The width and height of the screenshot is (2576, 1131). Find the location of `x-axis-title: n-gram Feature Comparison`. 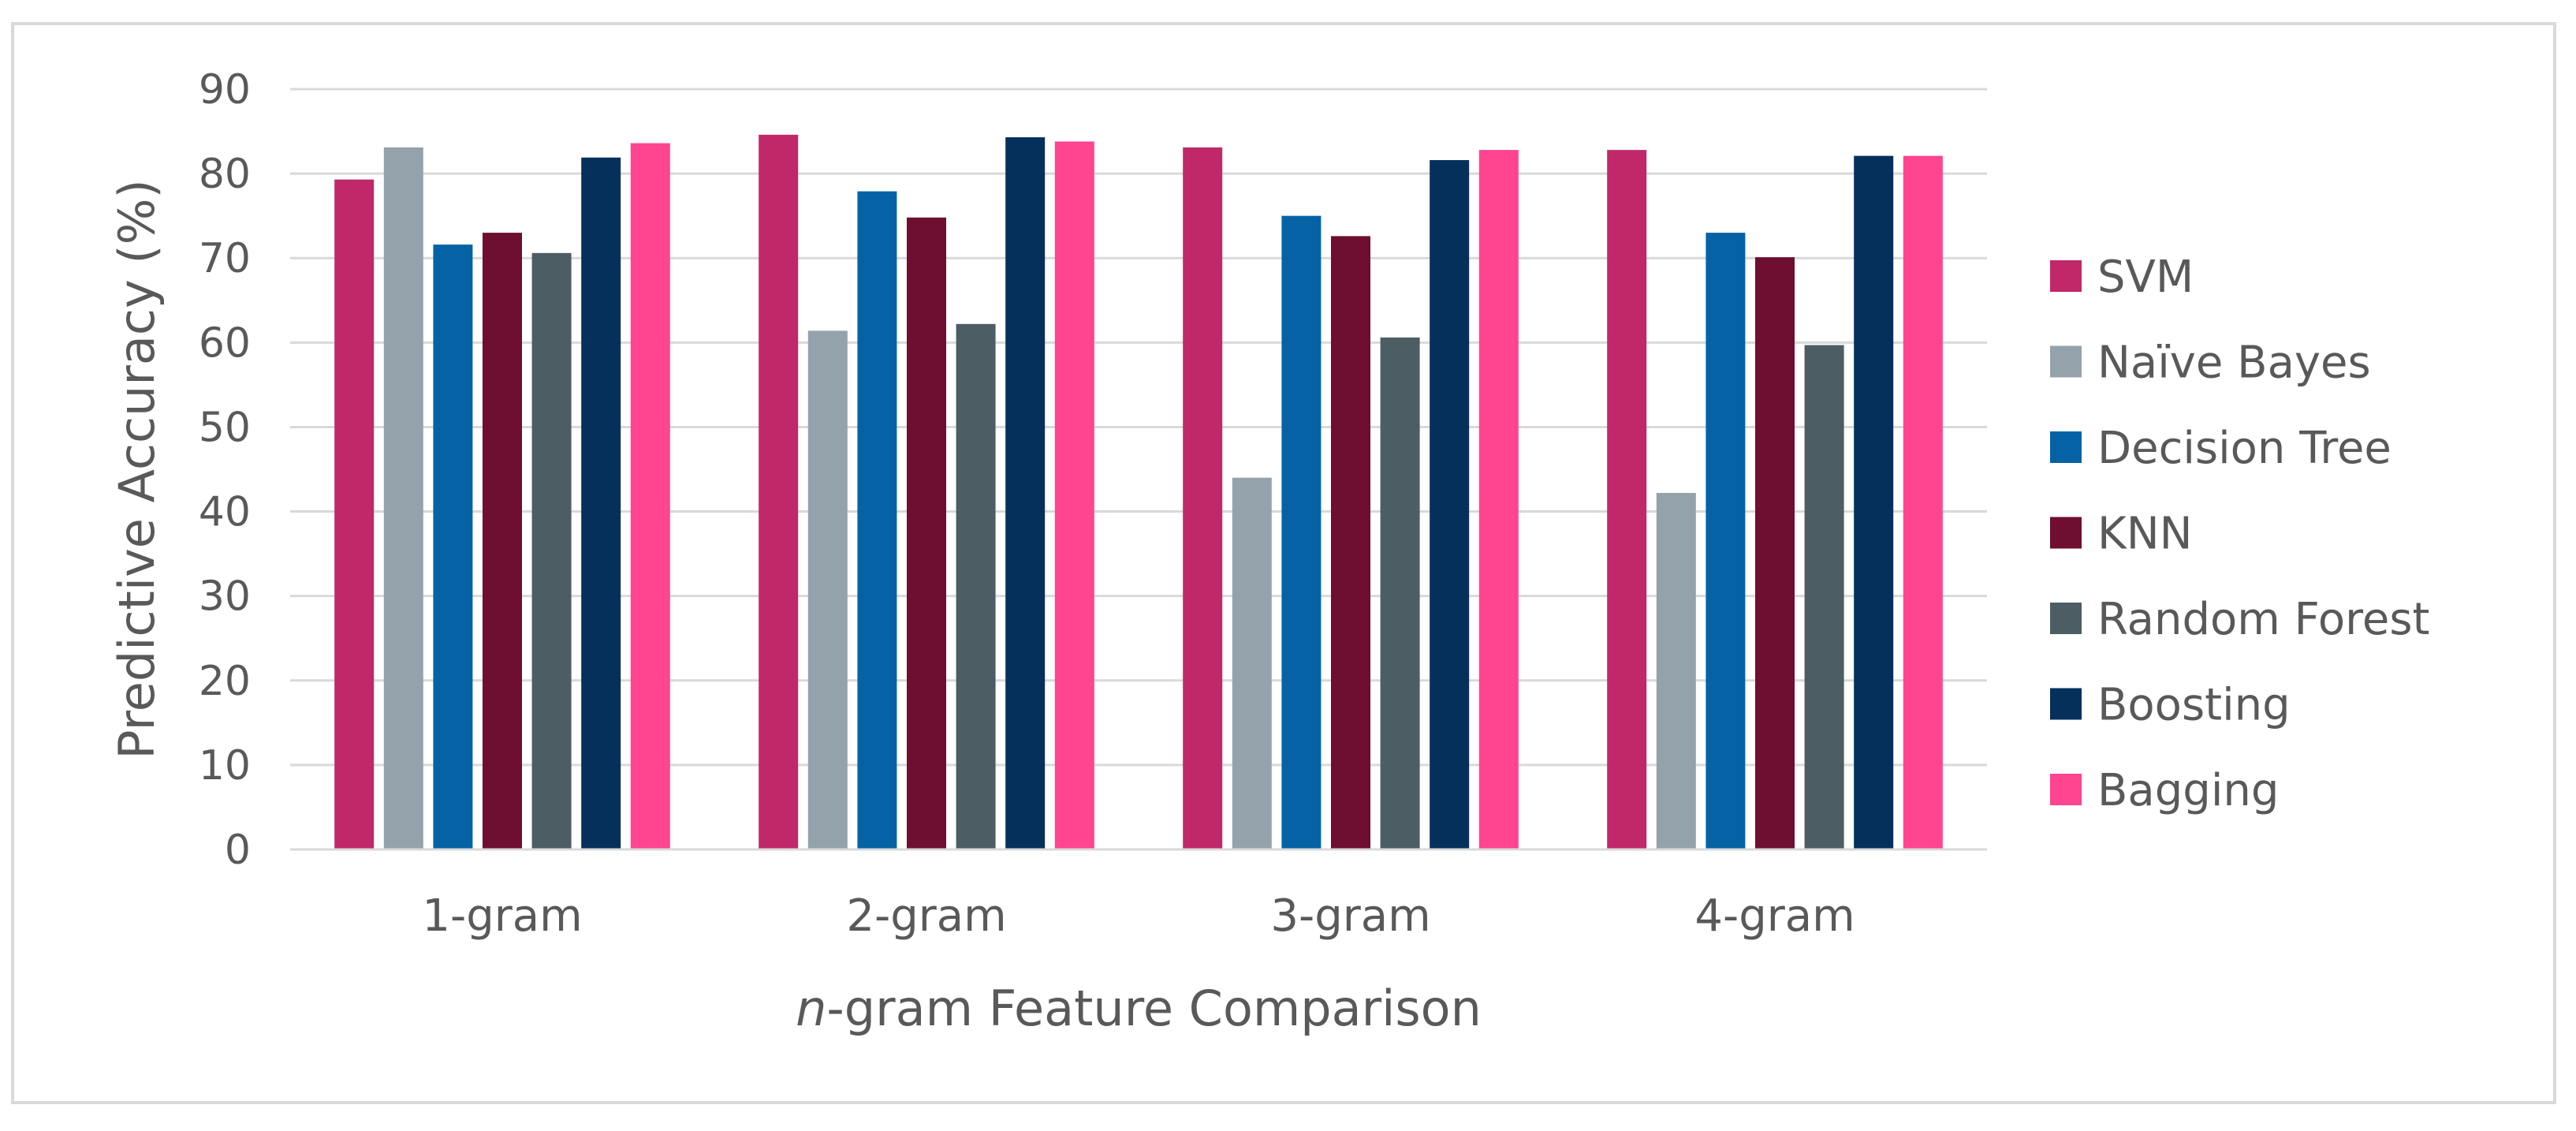

x-axis-title: n-gram Feature Comparison is located at coordinates (1139, 1009).